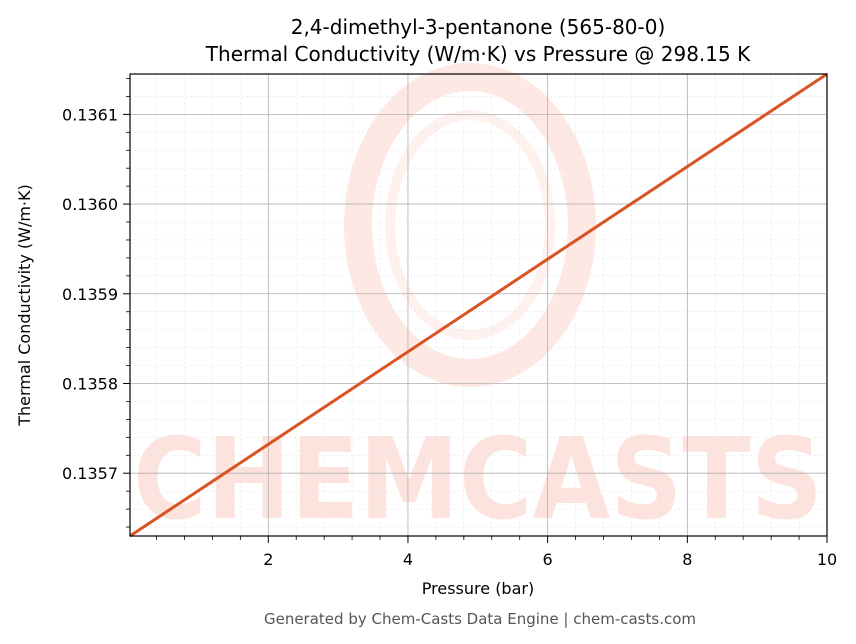  Describe the element at coordinates (548, 559) in the screenshot. I see `x-tick-label: 6` at that location.